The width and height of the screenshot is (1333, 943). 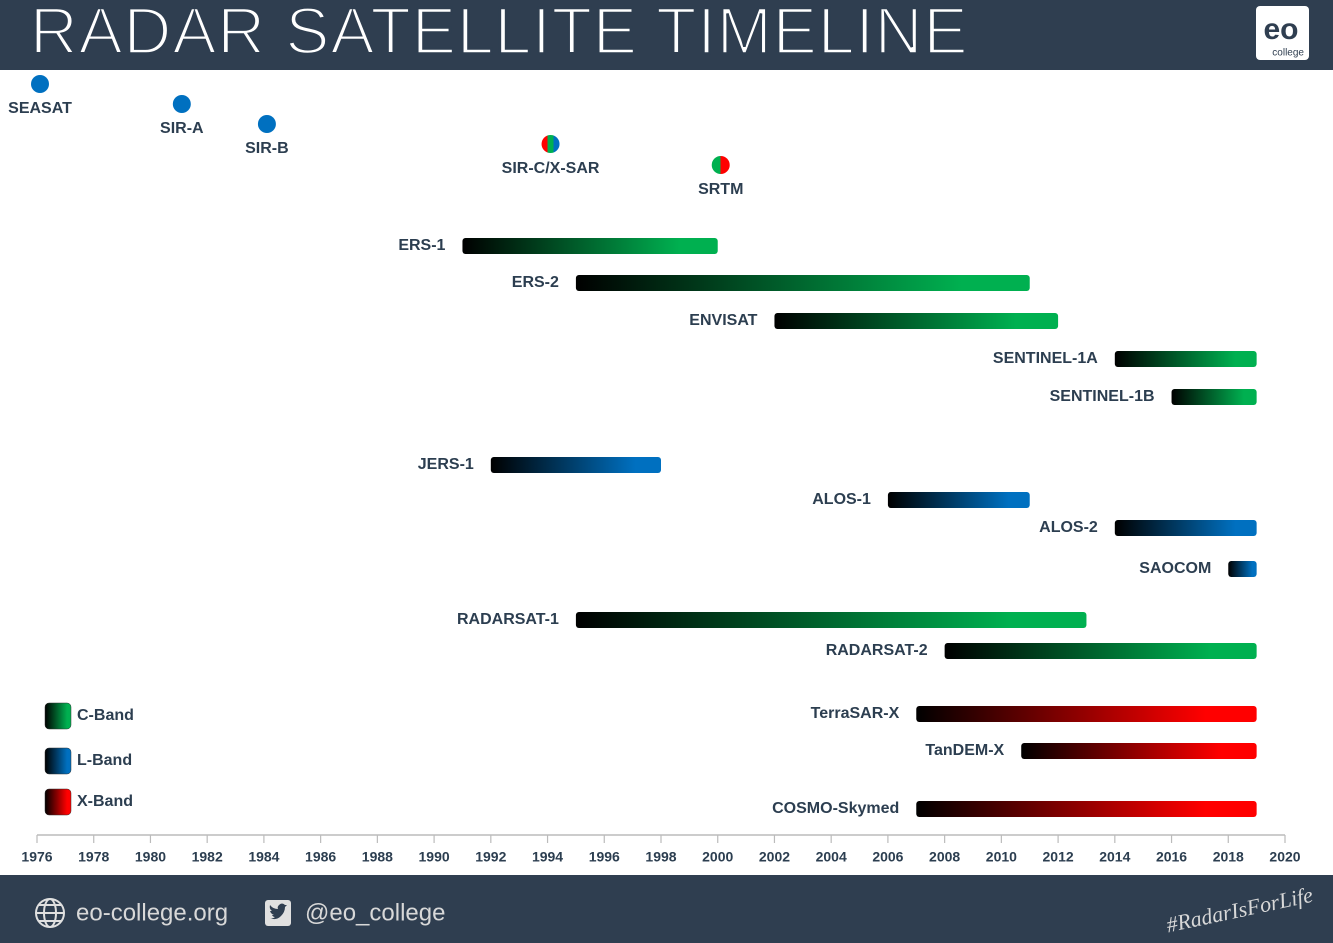 I want to click on x-tick-label: 1980, so click(x=150, y=857).